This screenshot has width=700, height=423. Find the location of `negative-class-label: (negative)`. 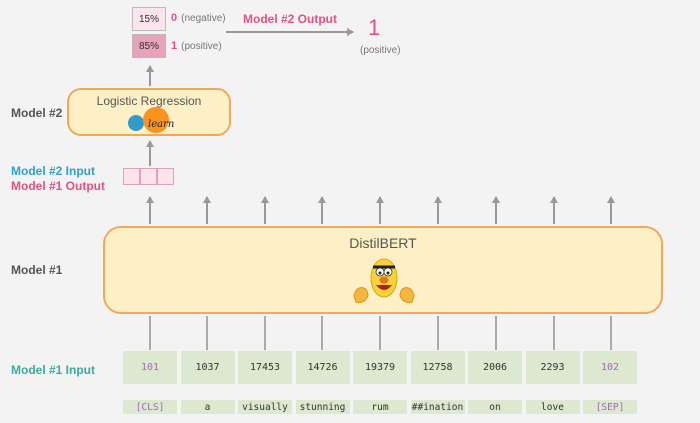

negative-class-label: (negative) is located at coordinates (203, 18).